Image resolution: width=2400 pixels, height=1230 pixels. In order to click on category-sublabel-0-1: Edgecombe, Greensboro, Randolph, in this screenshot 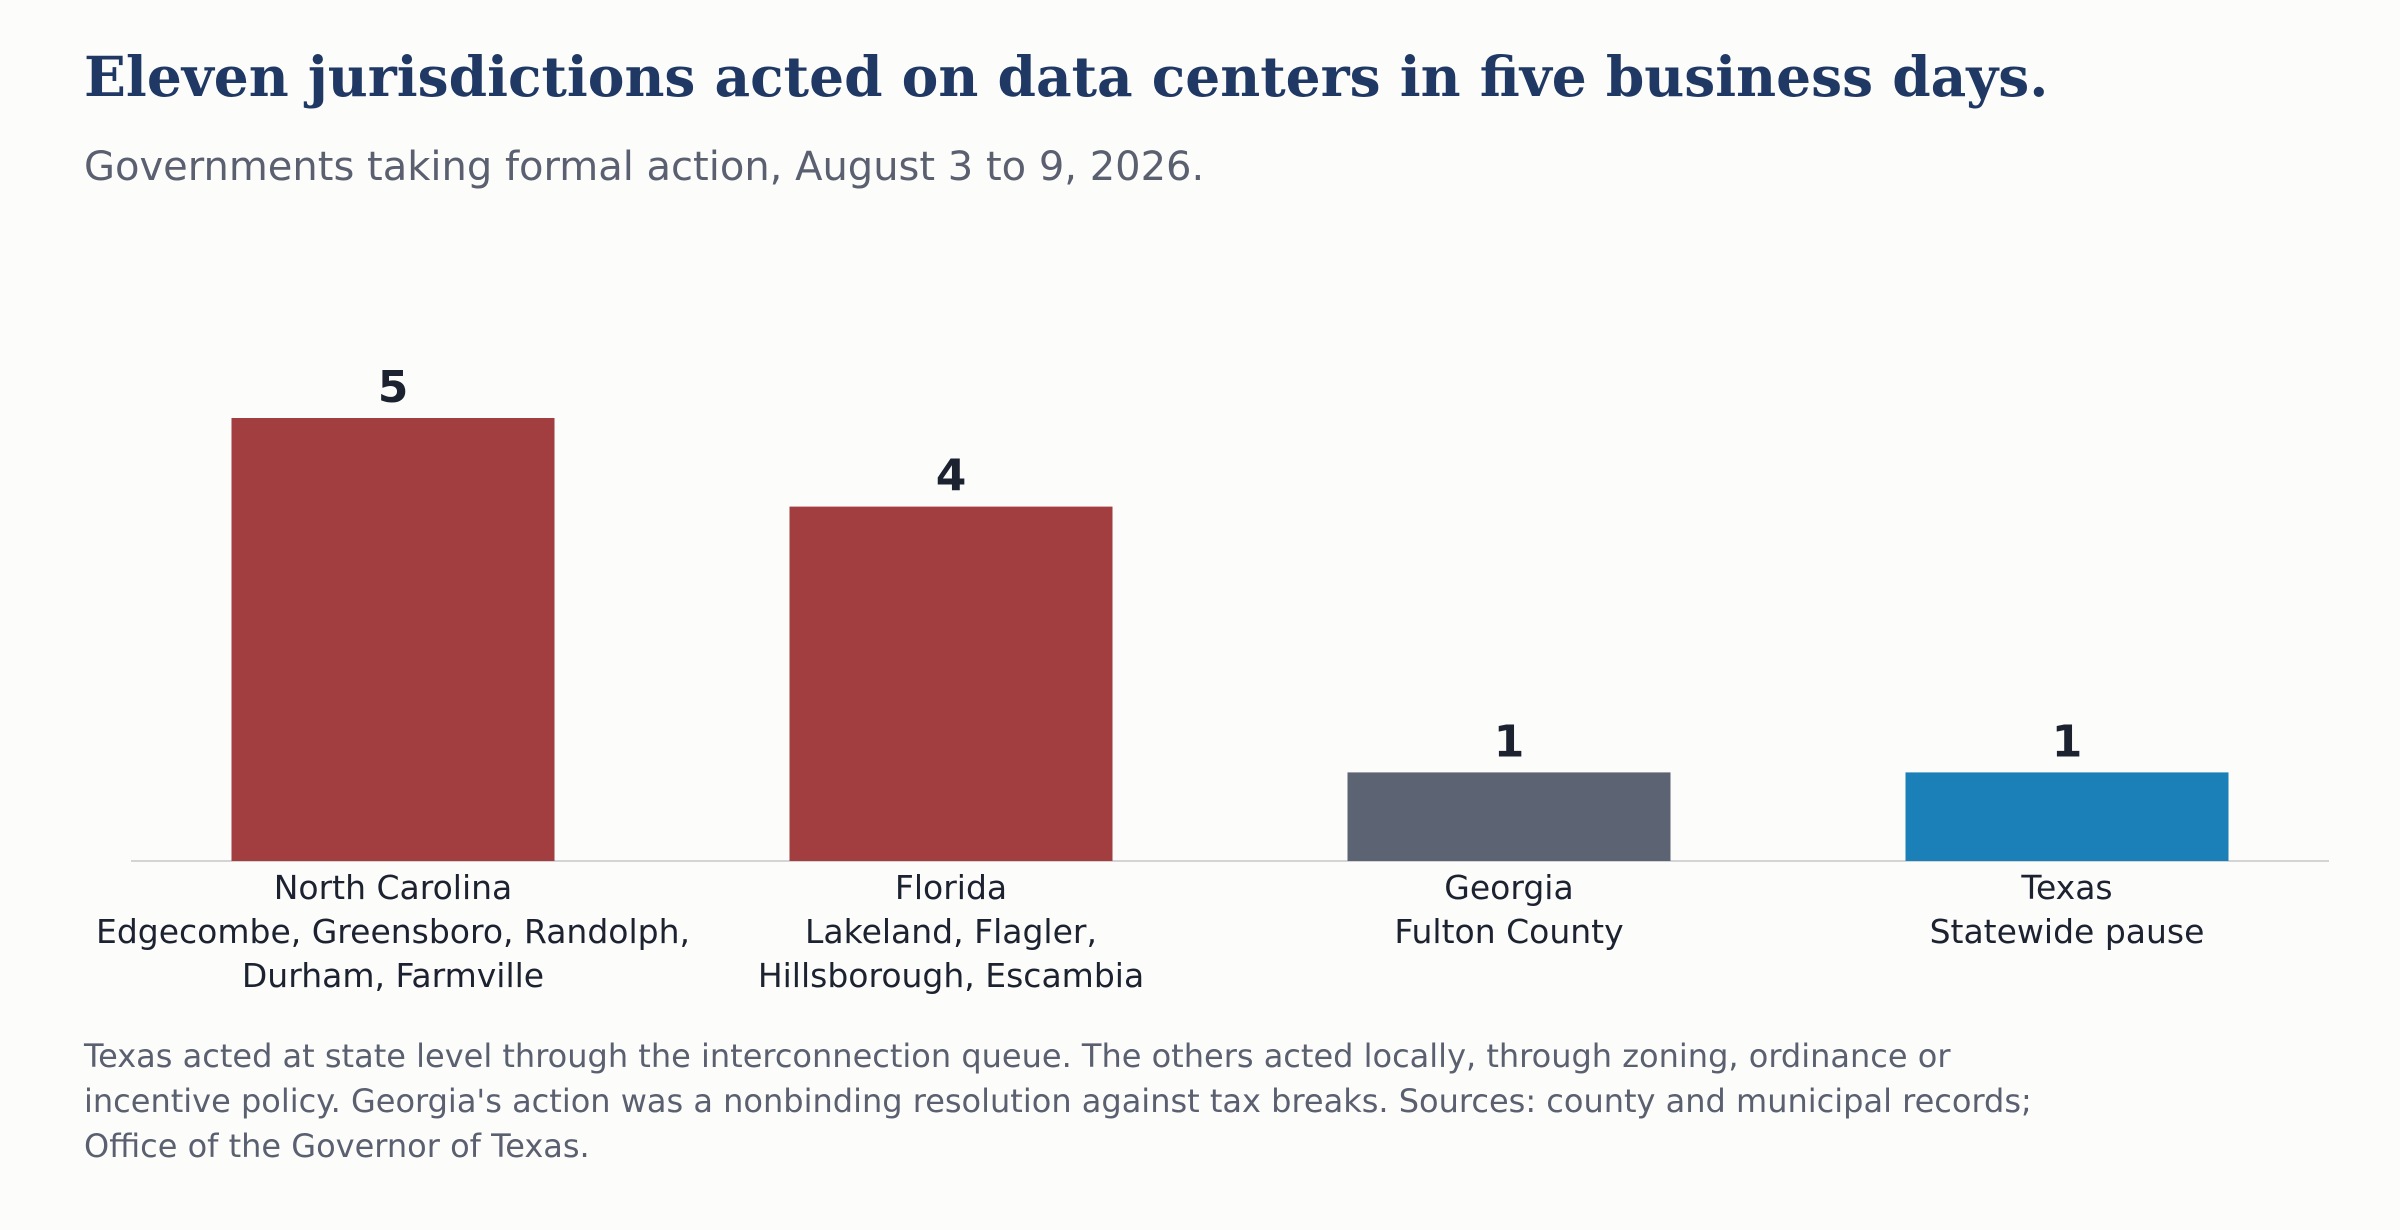, I will do `click(393, 931)`.